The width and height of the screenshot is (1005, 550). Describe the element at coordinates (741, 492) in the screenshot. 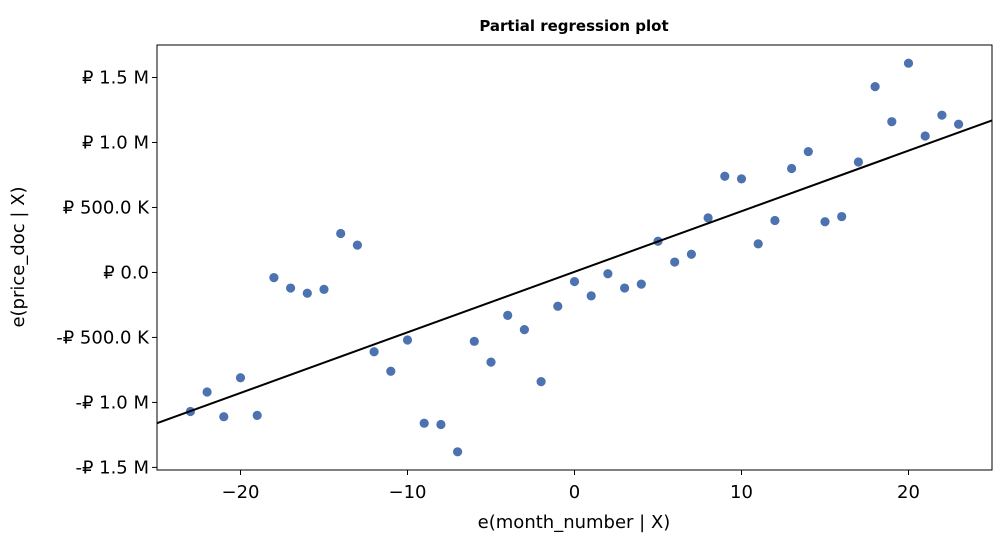

I see `x-tick-label: 10` at that location.